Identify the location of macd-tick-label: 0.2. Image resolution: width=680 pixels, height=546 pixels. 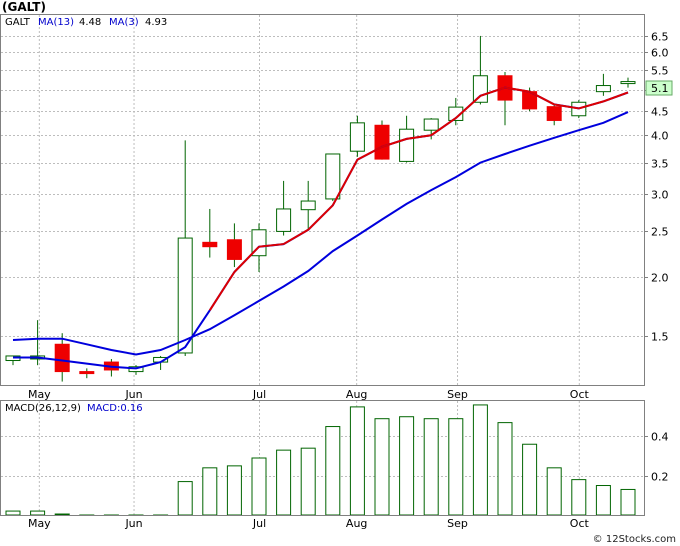
(660, 477).